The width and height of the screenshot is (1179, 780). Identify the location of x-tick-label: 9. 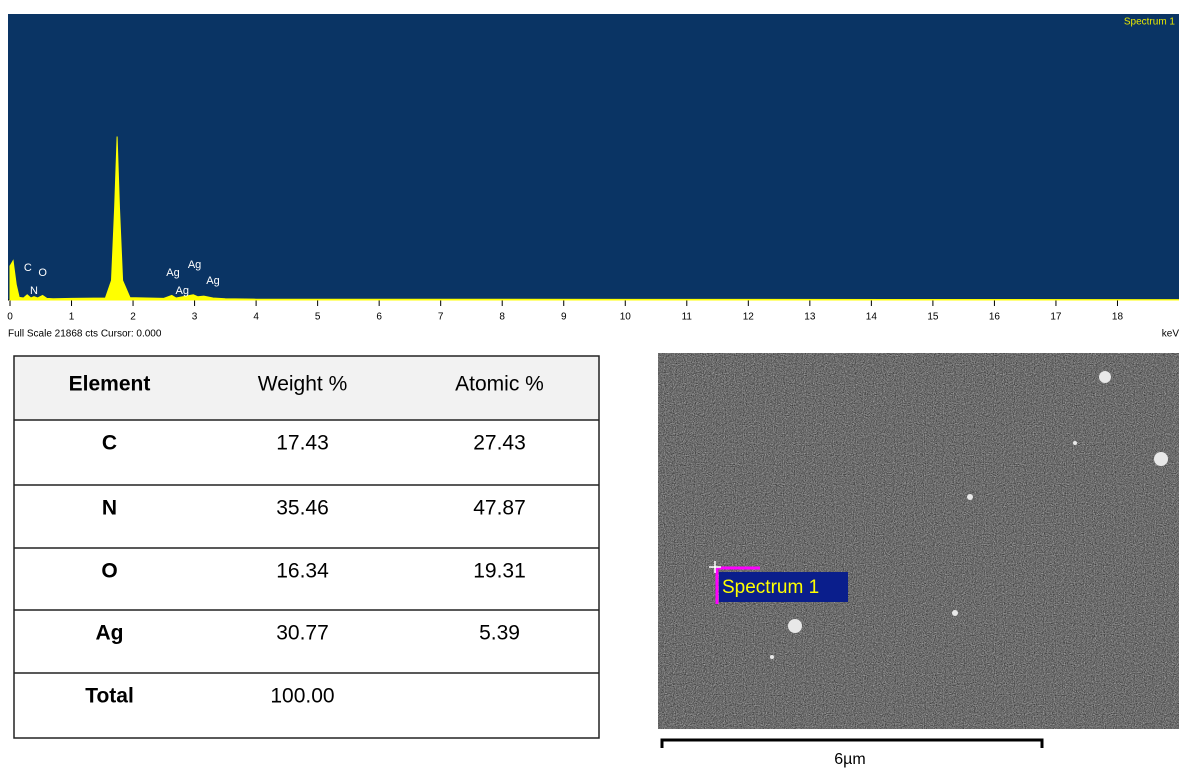
(564, 317).